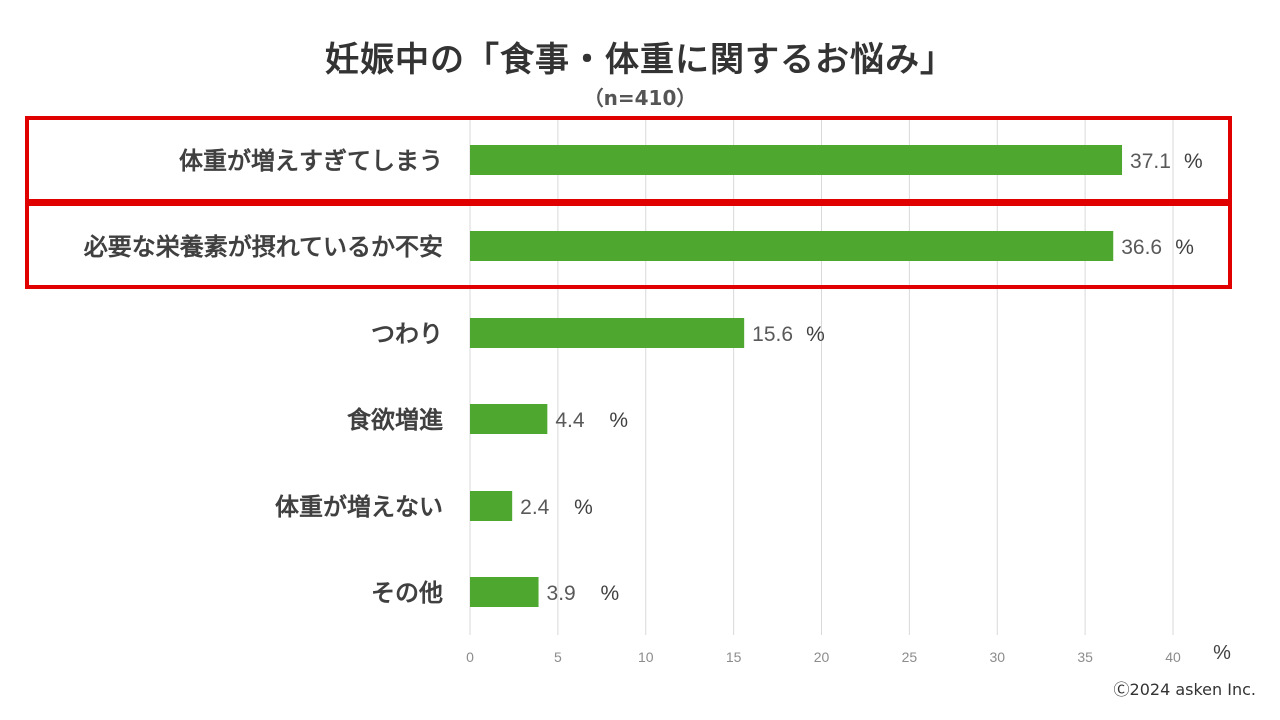 The height and width of the screenshot is (720, 1280). I want to click on data-label: 37.1, so click(1150, 161).